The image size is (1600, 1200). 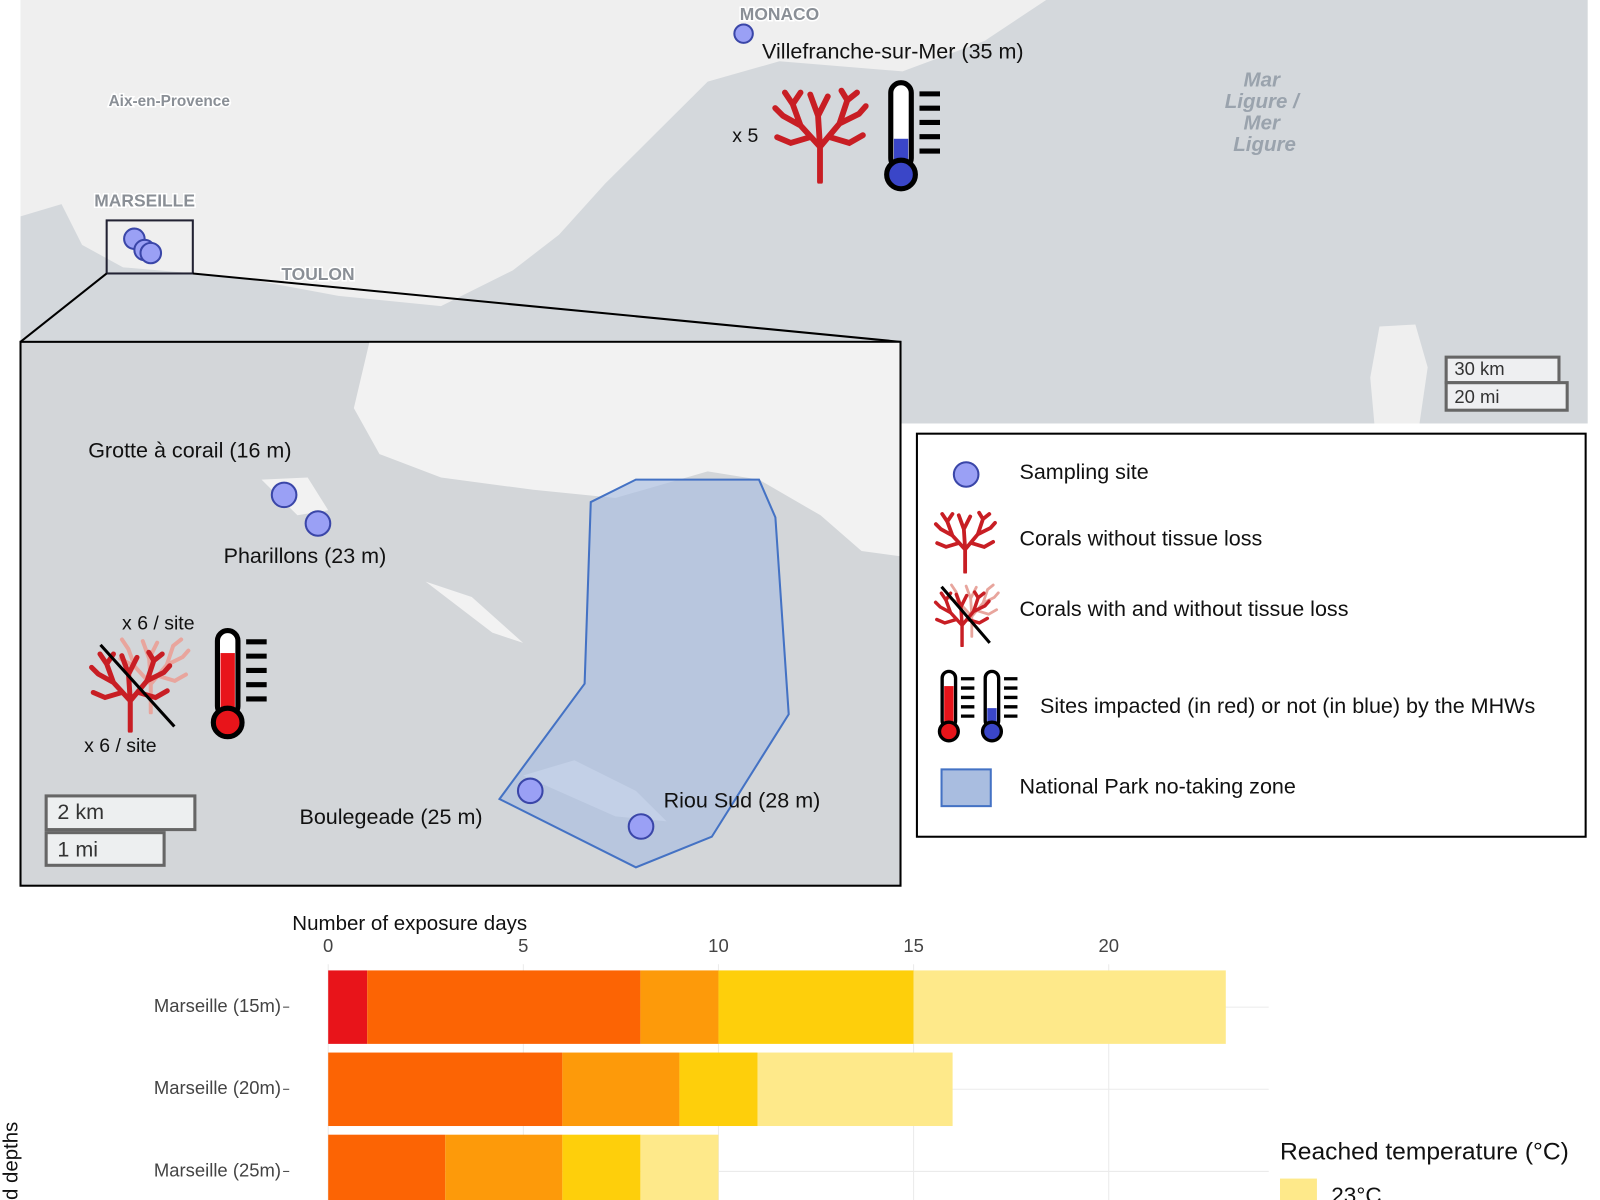 I want to click on site-label: Pharillons (23 m), so click(x=305, y=556).